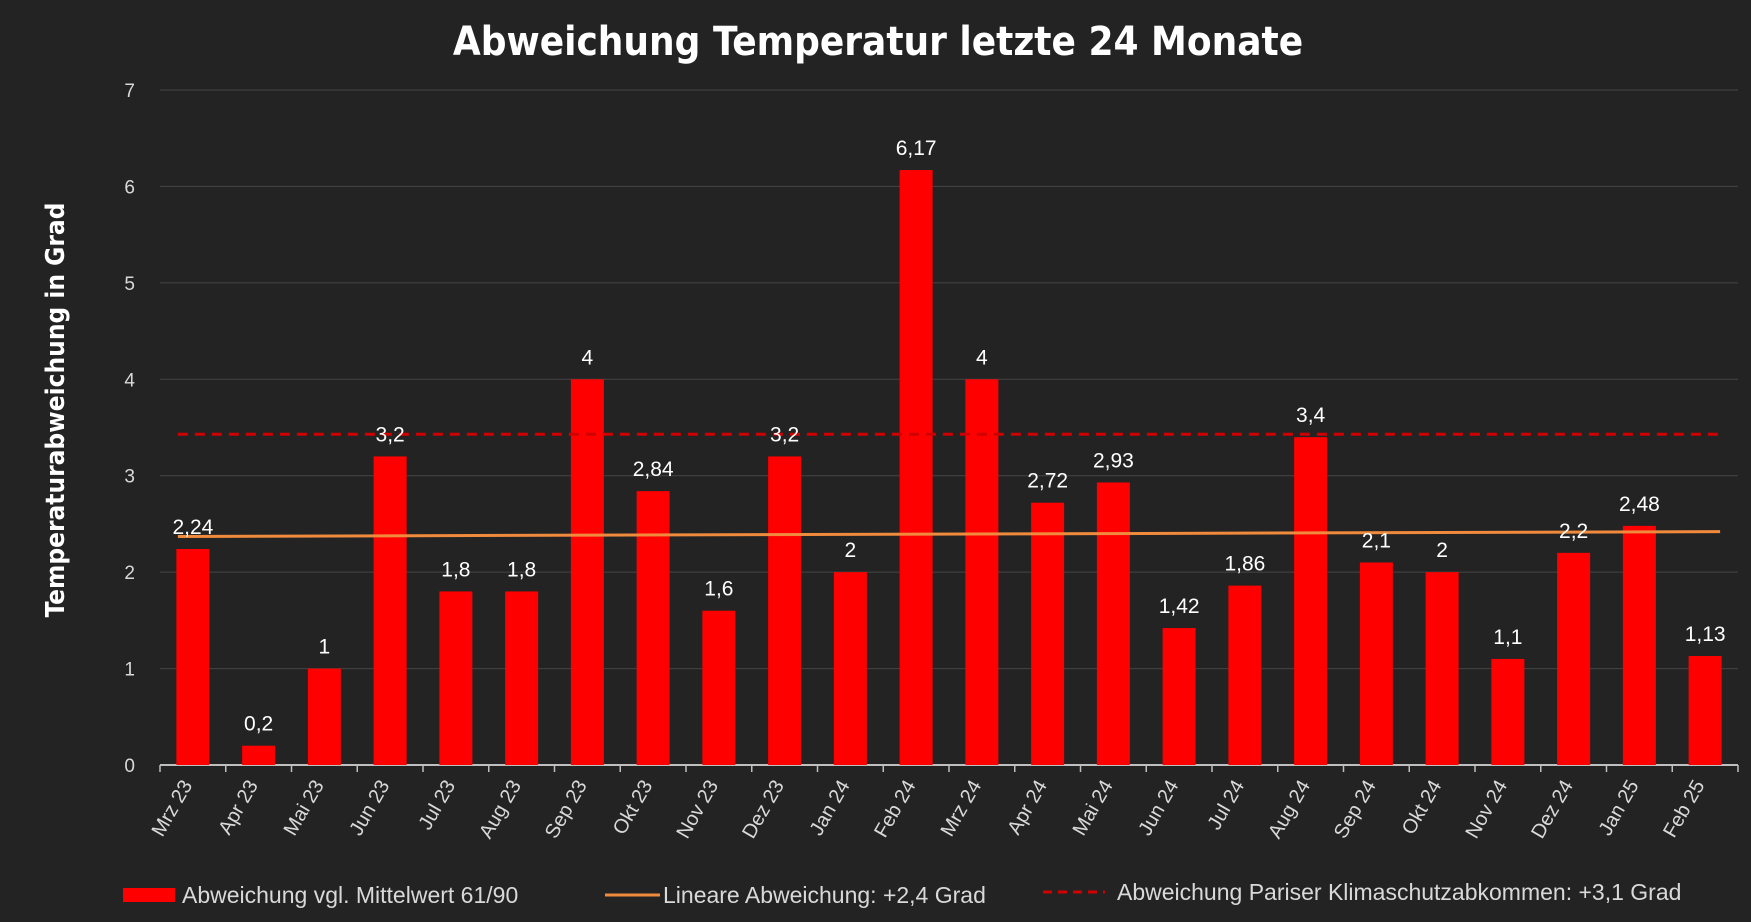 The height and width of the screenshot is (922, 1751). Describe the element at coordinates (129, 284) in the screenshot. I see `y-tick-label: 5` at that location.